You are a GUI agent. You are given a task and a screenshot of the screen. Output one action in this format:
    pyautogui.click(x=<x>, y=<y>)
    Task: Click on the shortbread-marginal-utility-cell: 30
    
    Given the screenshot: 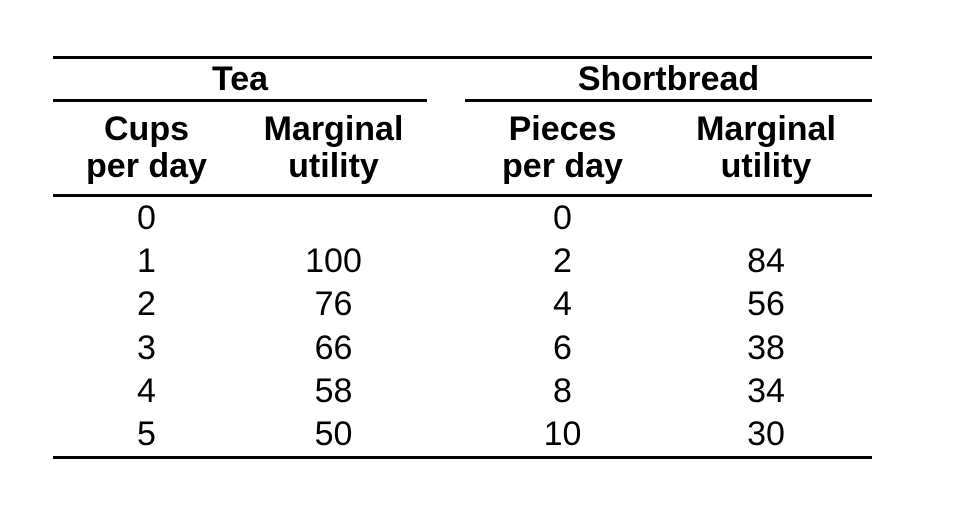 What is the action you would take?
    pyautogui.click(x=766, y=433)
    